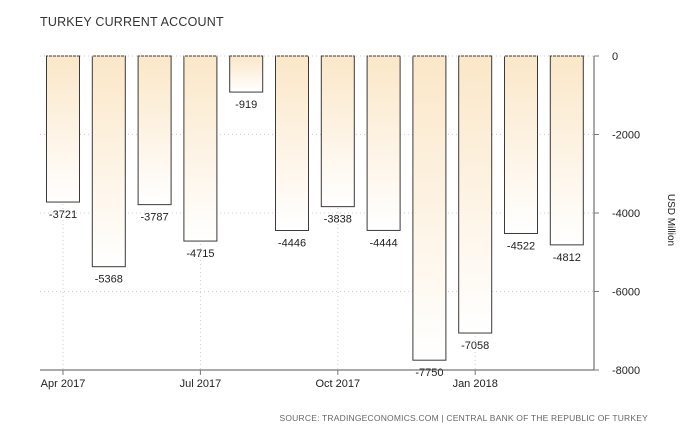  I want to click on y-tick-label: -6000, so click(626, 293).